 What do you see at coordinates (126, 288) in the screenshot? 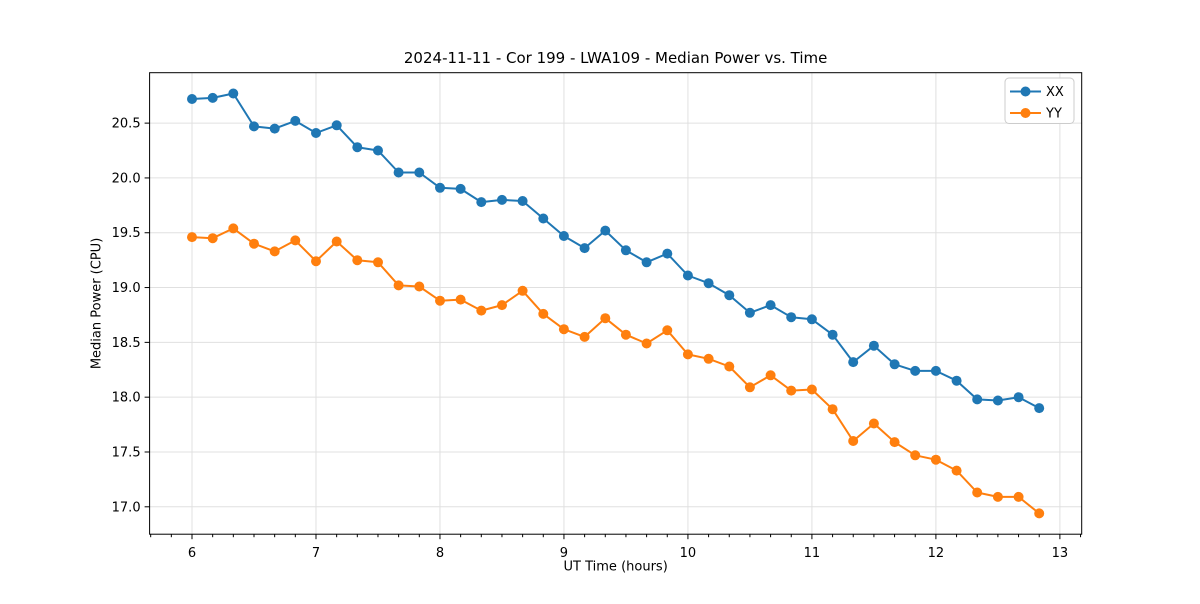
I see `y-tick-label: 19.0` at bounding box center [126, 288].